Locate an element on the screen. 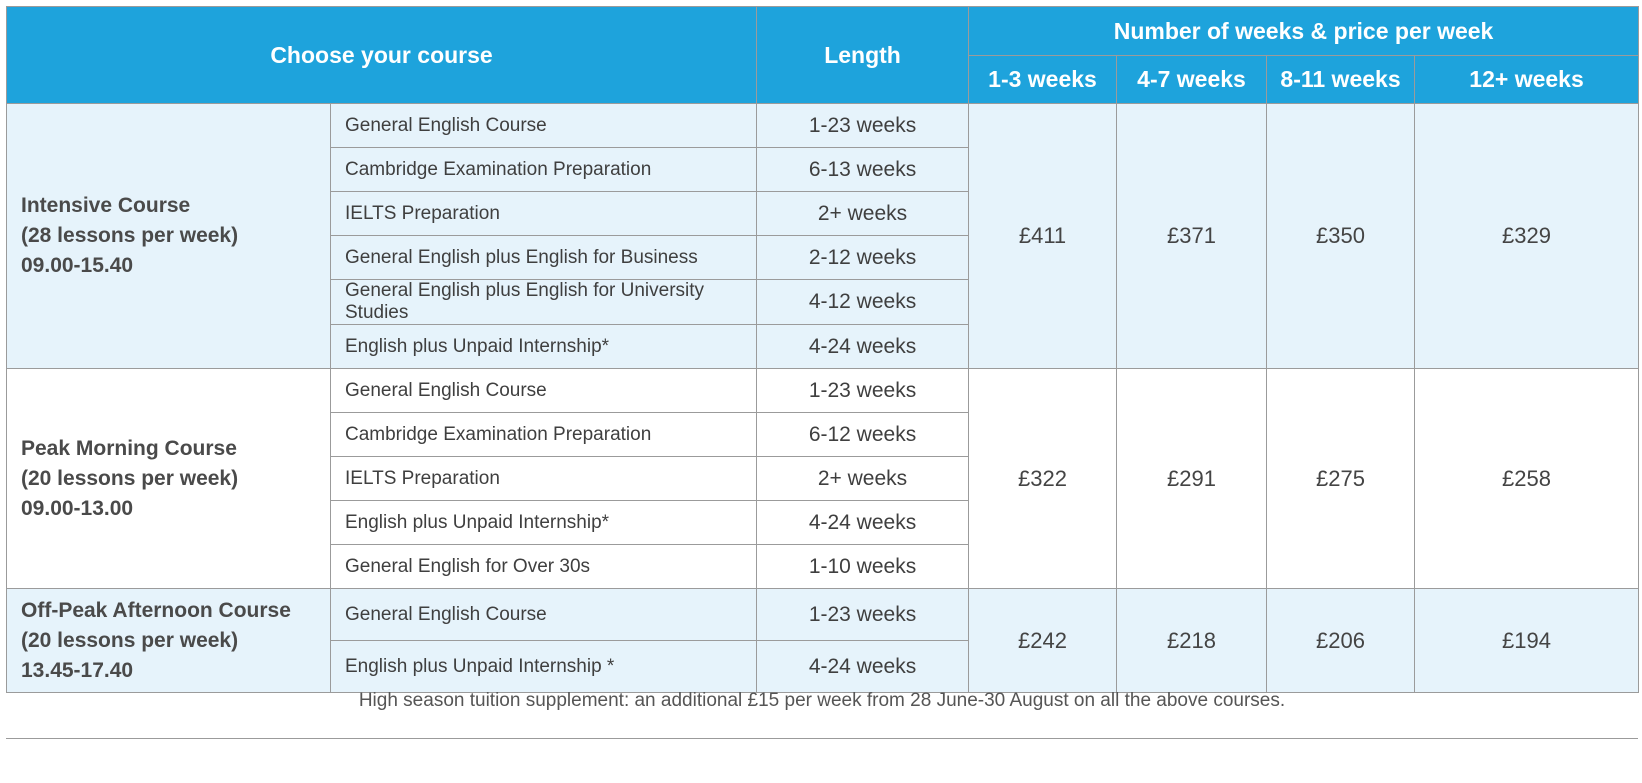 The width and height of the screenshot is (1642, 783). price-band-1: £411 is located at coordinates (1043, 236).